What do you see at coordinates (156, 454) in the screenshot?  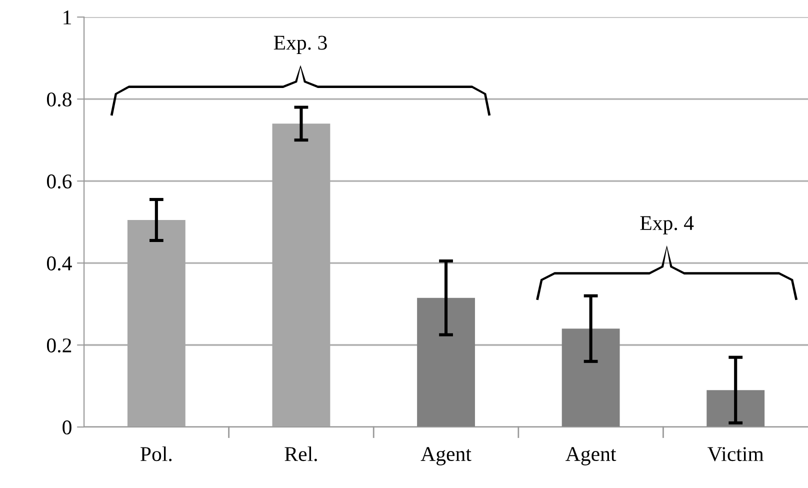 I see `x-tick-label: Pol.` at bounding box center [156, 454].